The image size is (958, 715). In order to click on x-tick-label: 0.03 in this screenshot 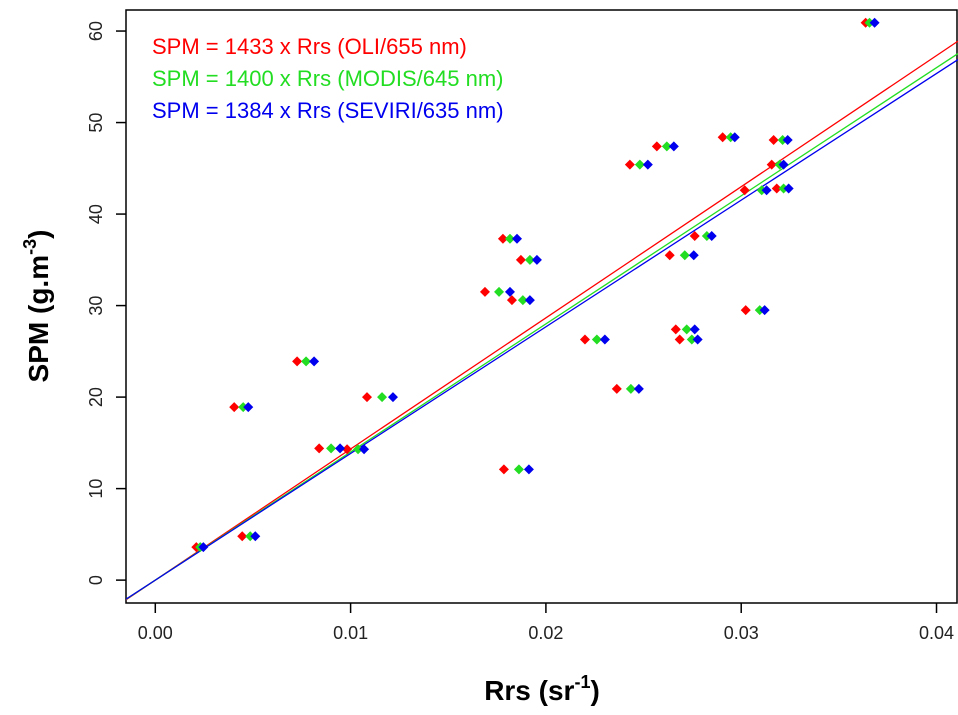, I will do `click(741, 633)`.